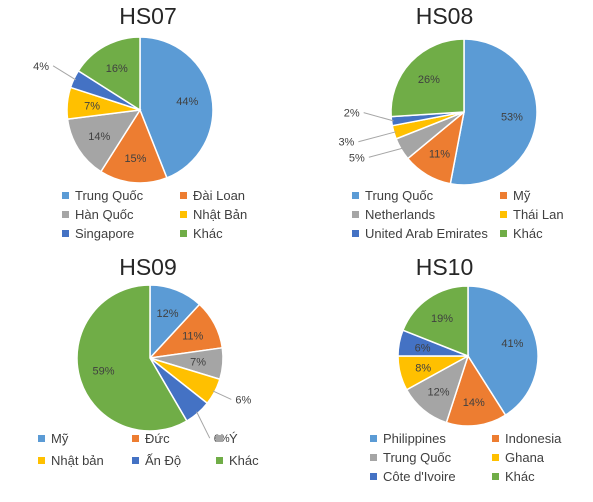 The height and width of the screenshot is (502, 593). I want to click on data-label: 15%, so click(135, 159).